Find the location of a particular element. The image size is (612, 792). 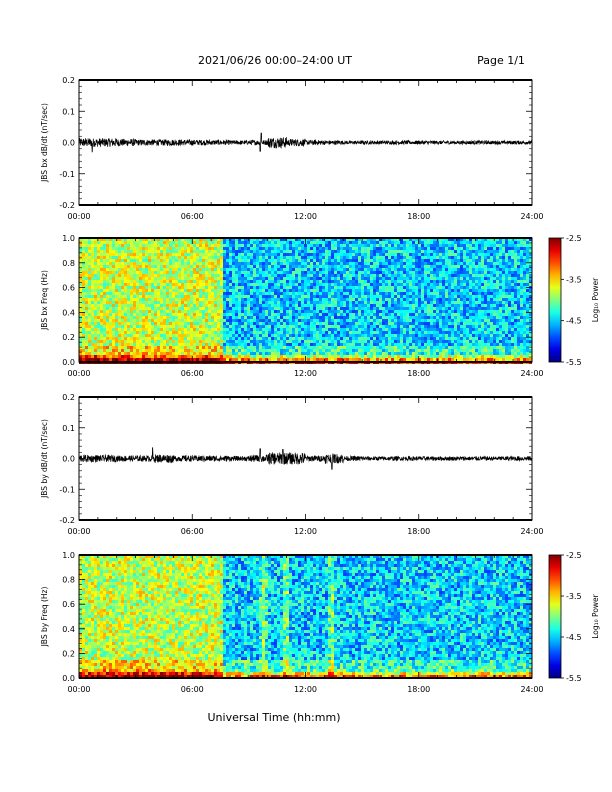

page-indicator: Page 1/1 is located at coordinates (501, 60).